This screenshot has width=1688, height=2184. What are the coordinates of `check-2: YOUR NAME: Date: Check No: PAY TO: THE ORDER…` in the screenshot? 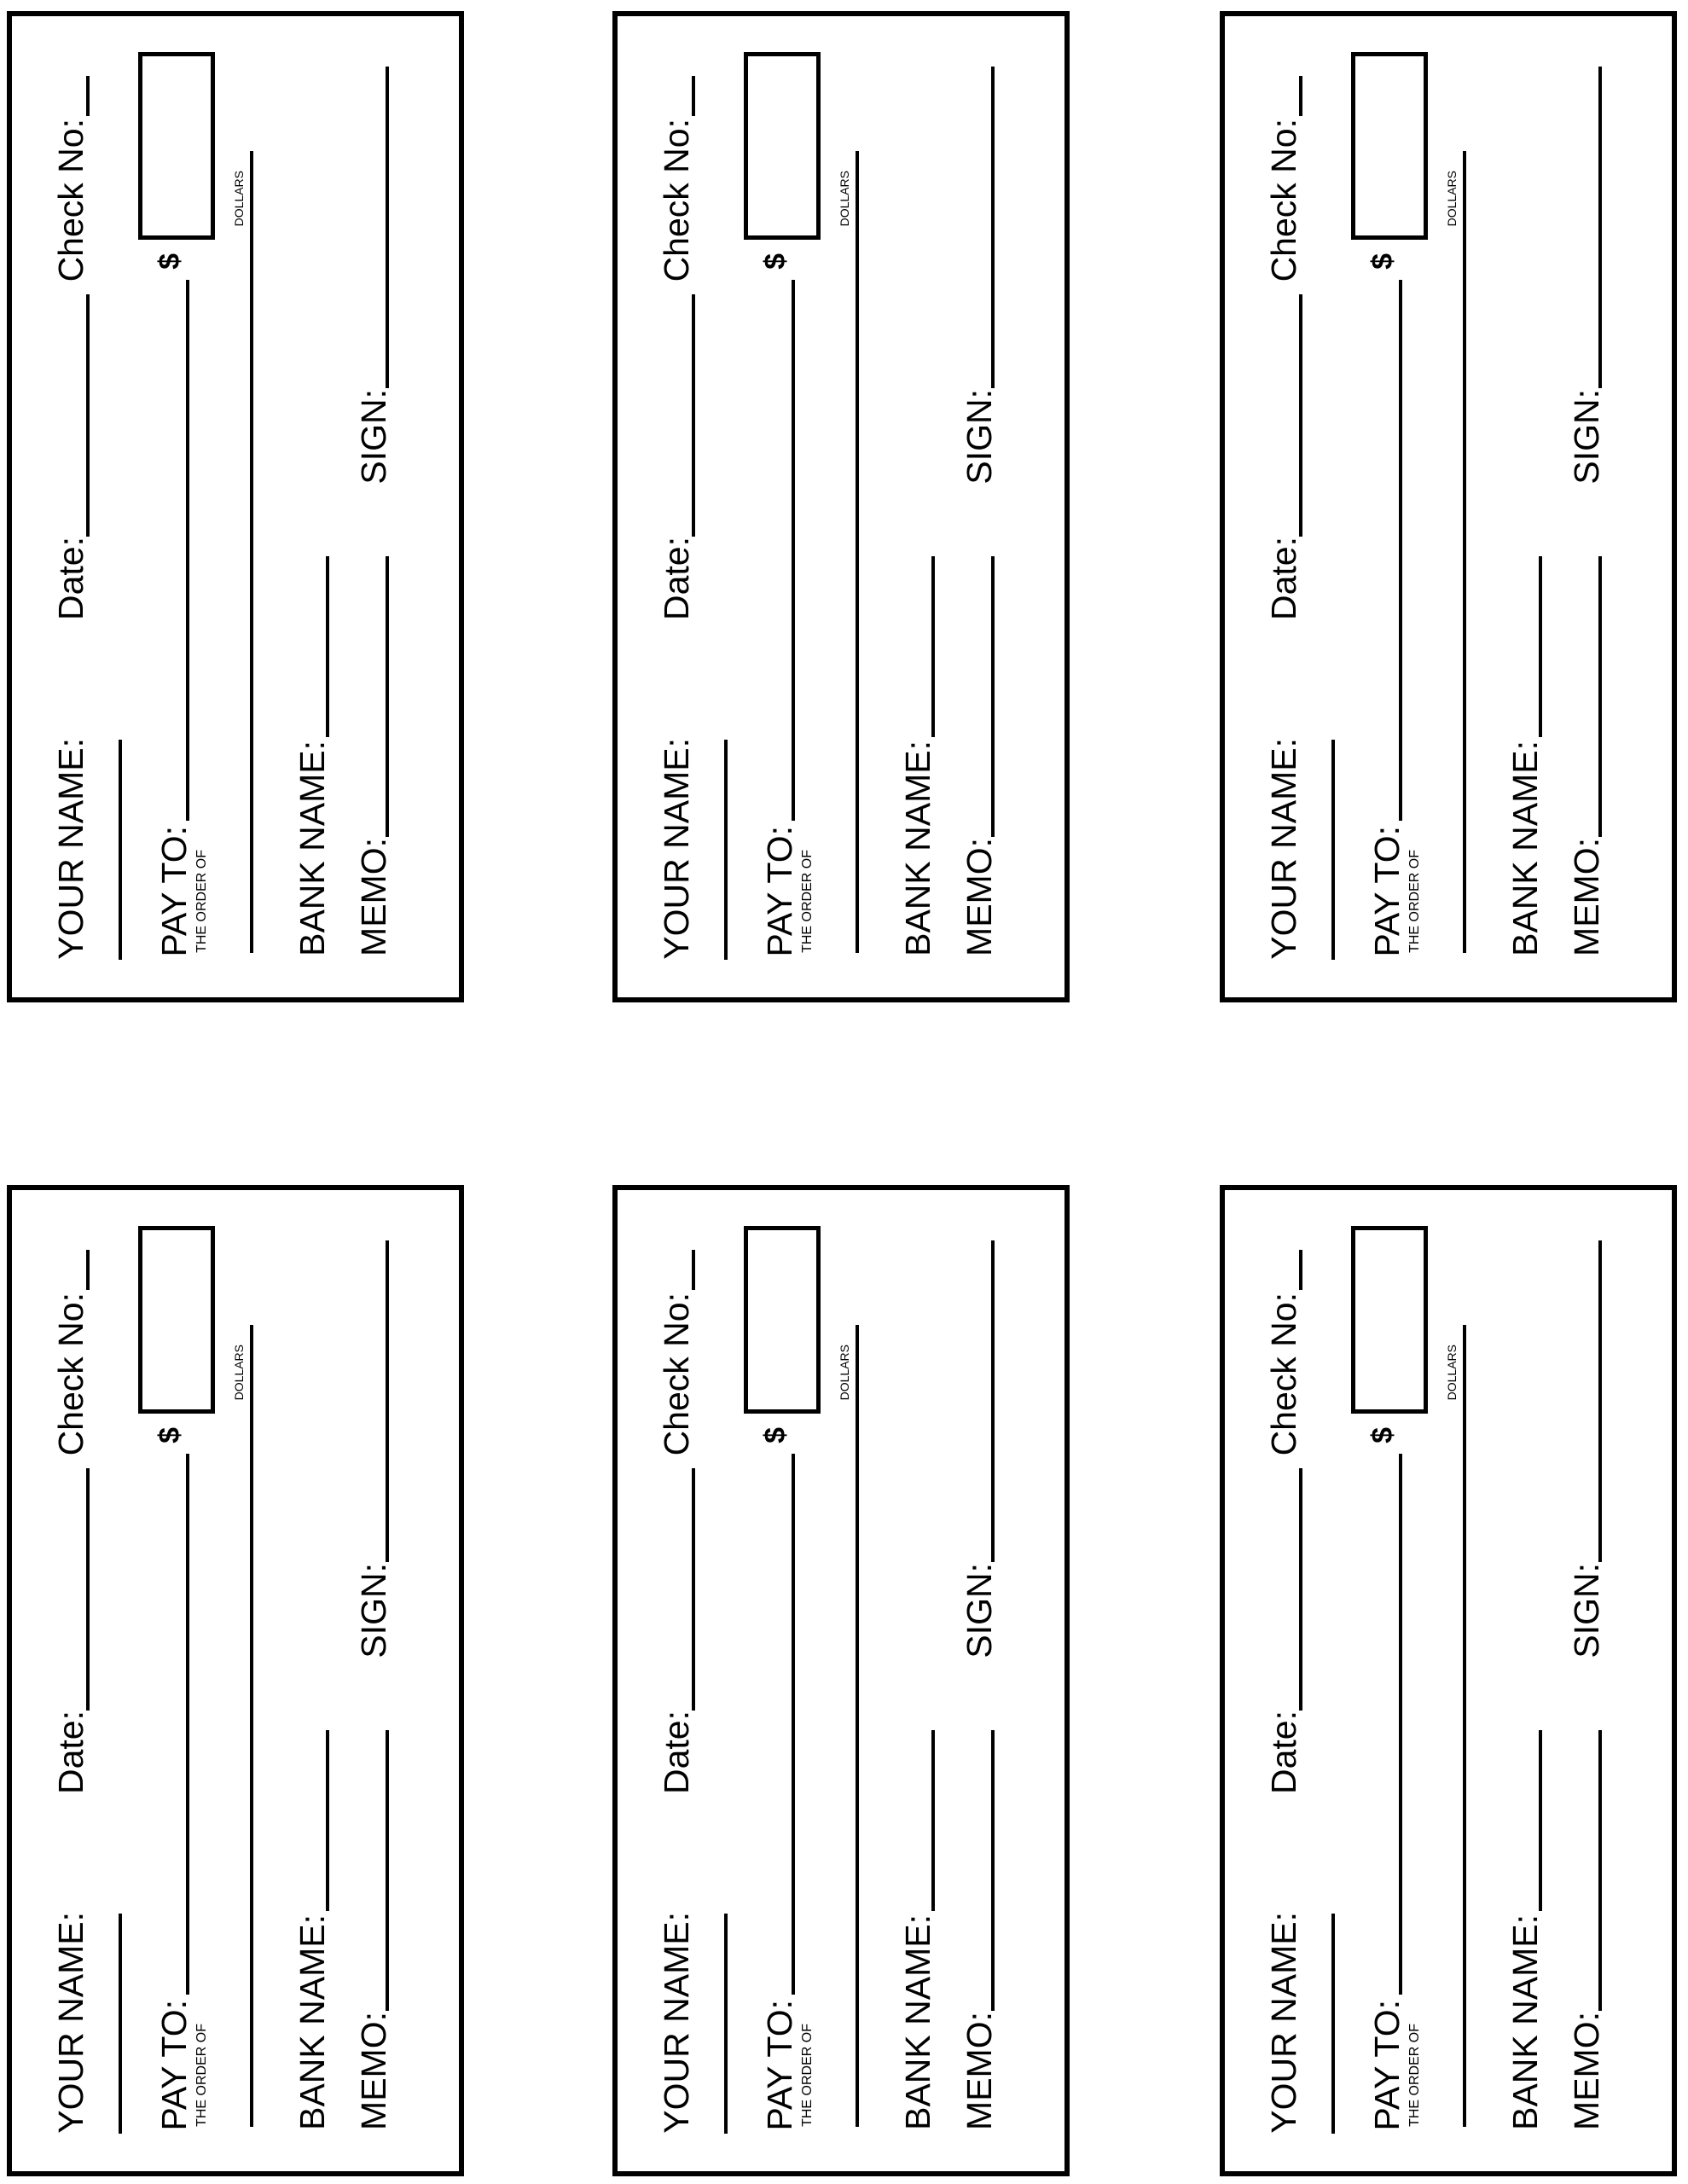 It's located at (841, 507).